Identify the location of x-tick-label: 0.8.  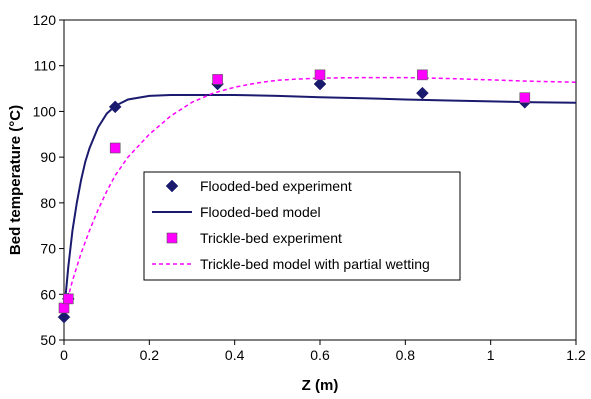
(406, 355).